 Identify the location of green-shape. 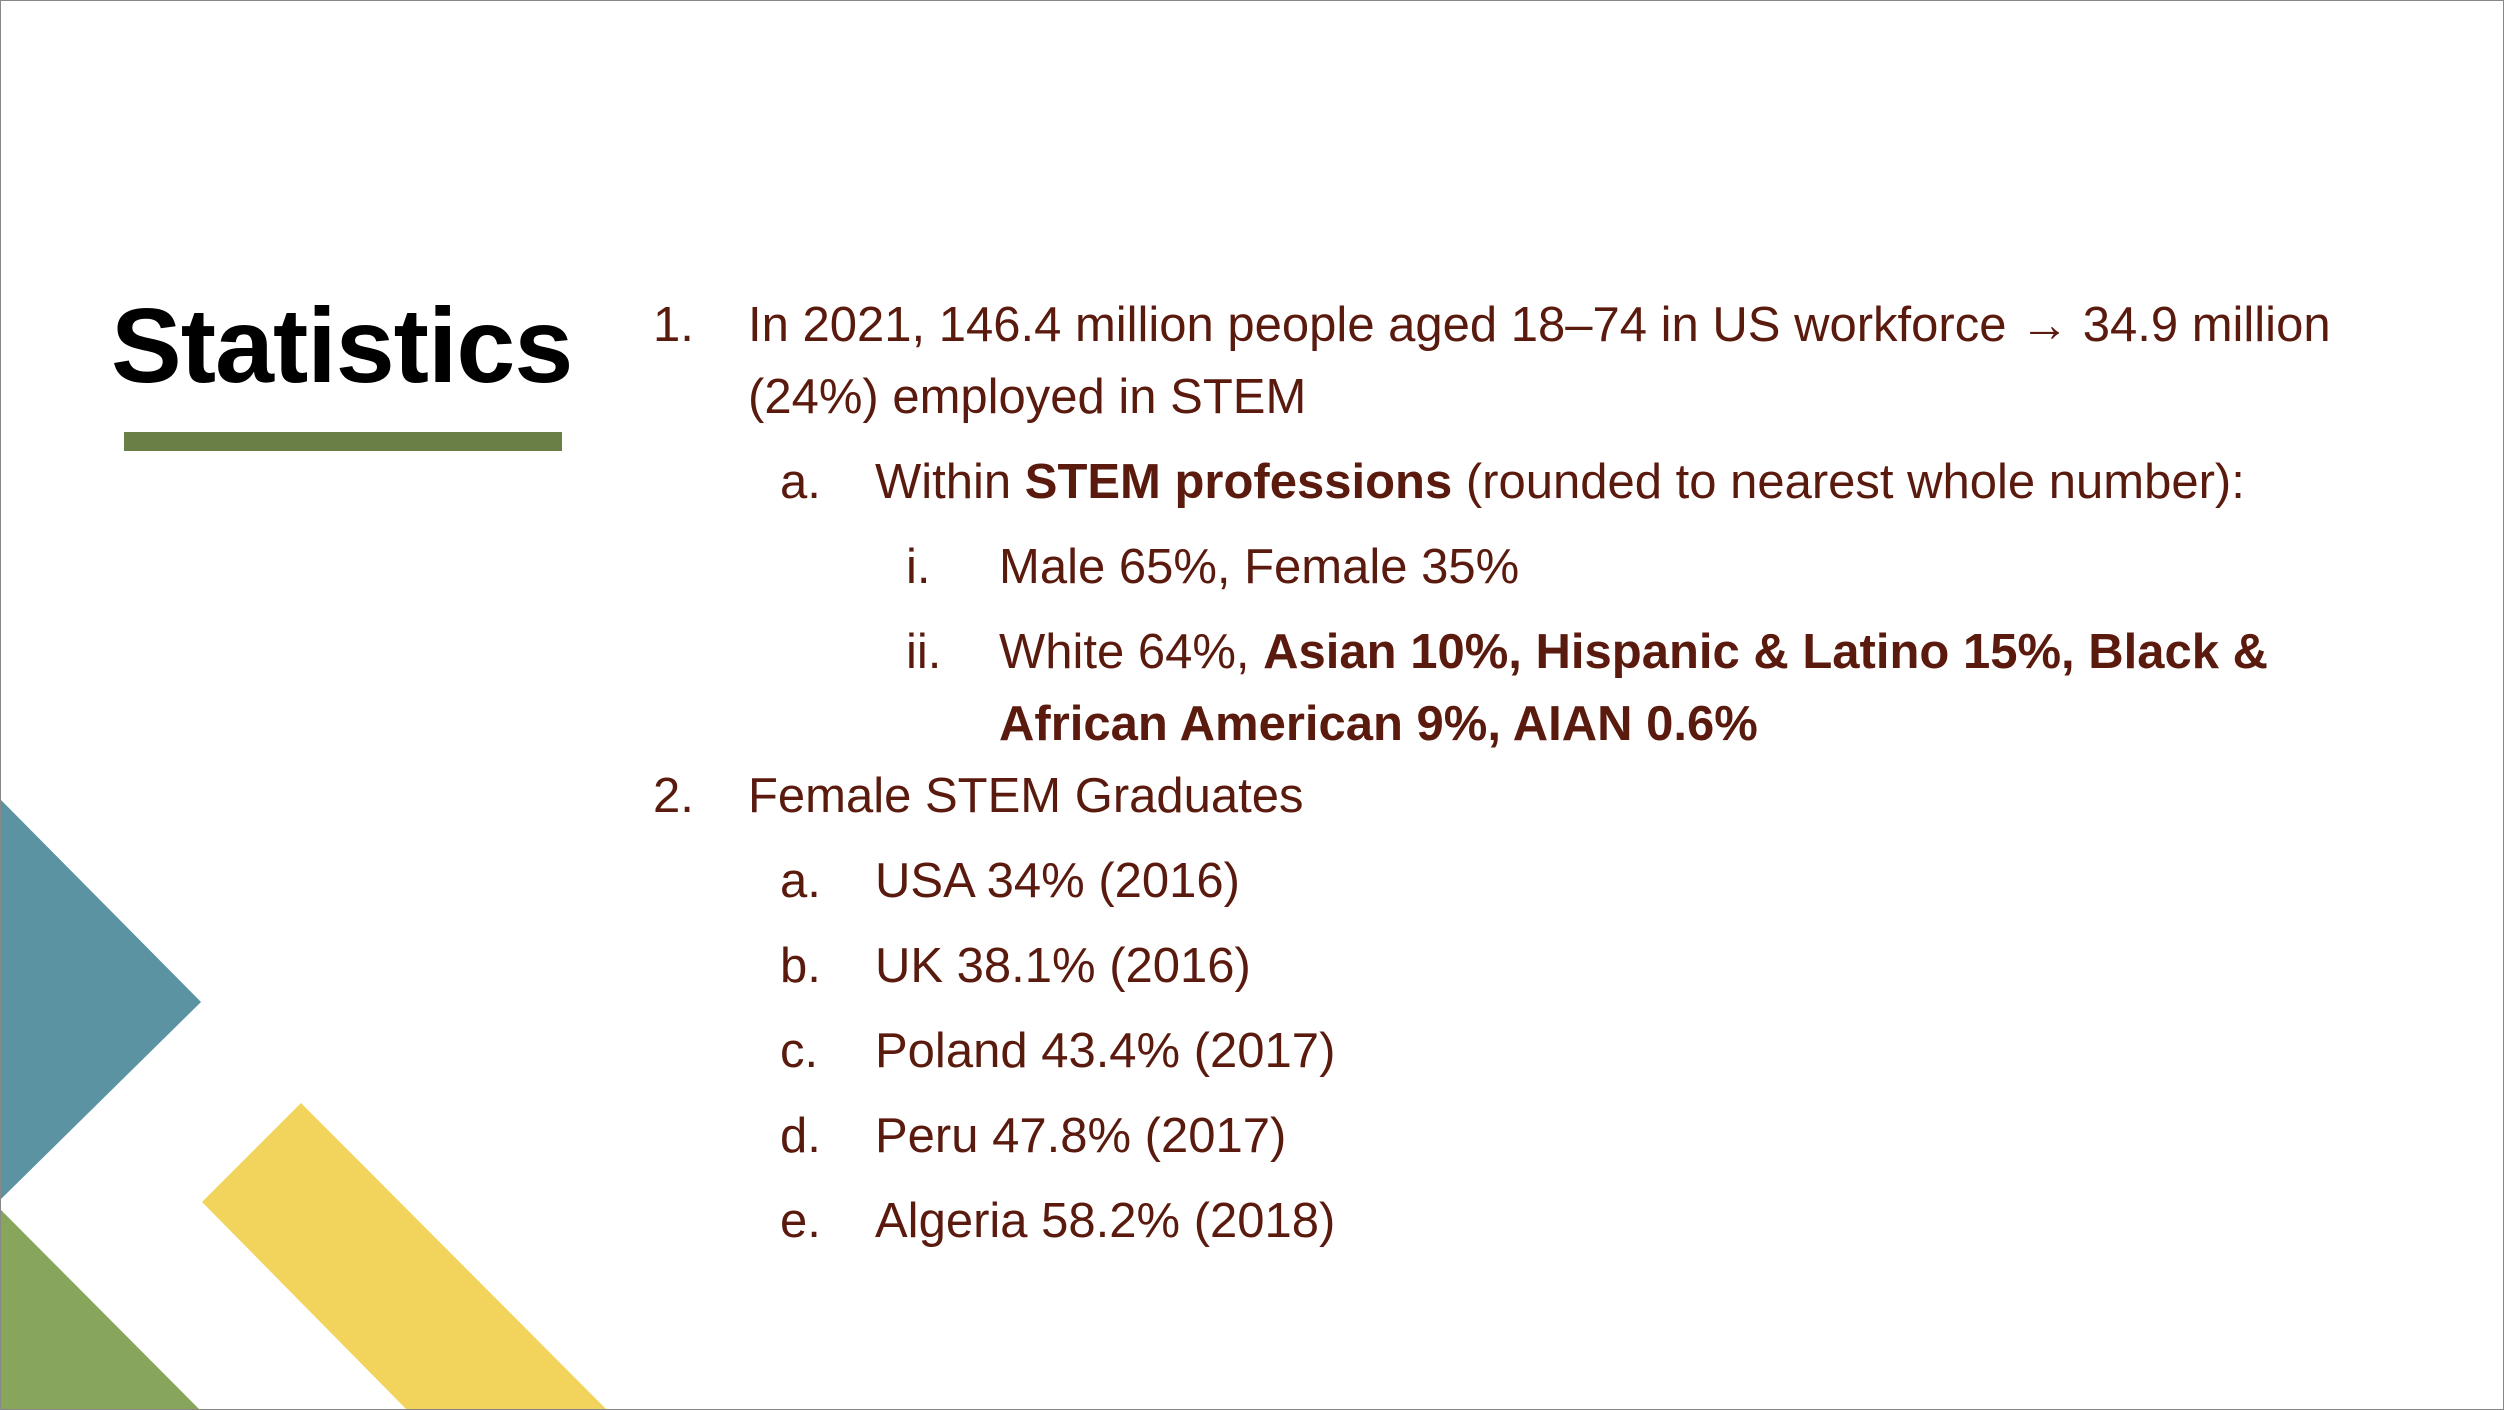
(100, 1309).